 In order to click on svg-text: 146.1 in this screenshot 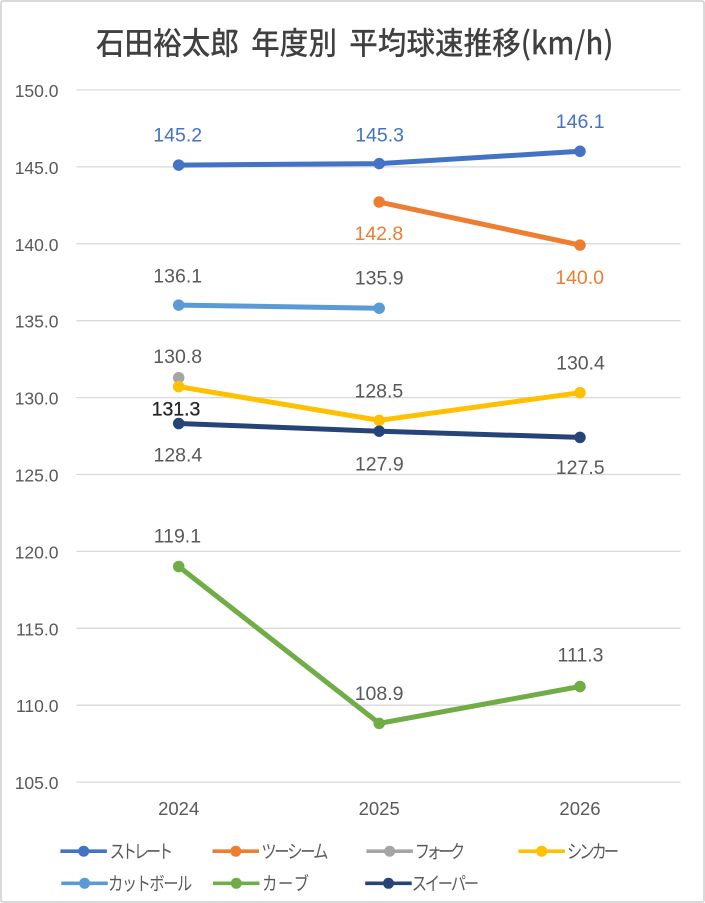, I will do `click(580, 122)`.